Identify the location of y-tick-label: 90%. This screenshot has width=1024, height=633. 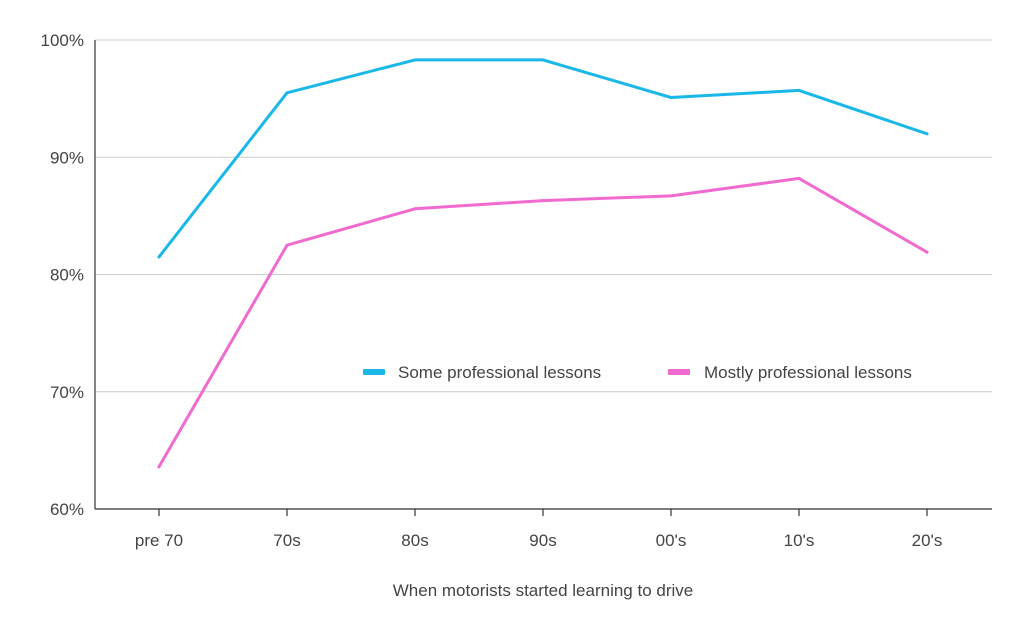
(67, 157).